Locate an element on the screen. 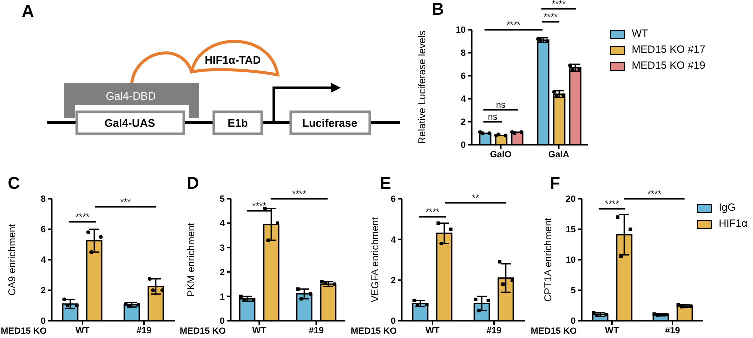  y-axis-title: CPT1A enrichment is located at coordinates (549, 260).